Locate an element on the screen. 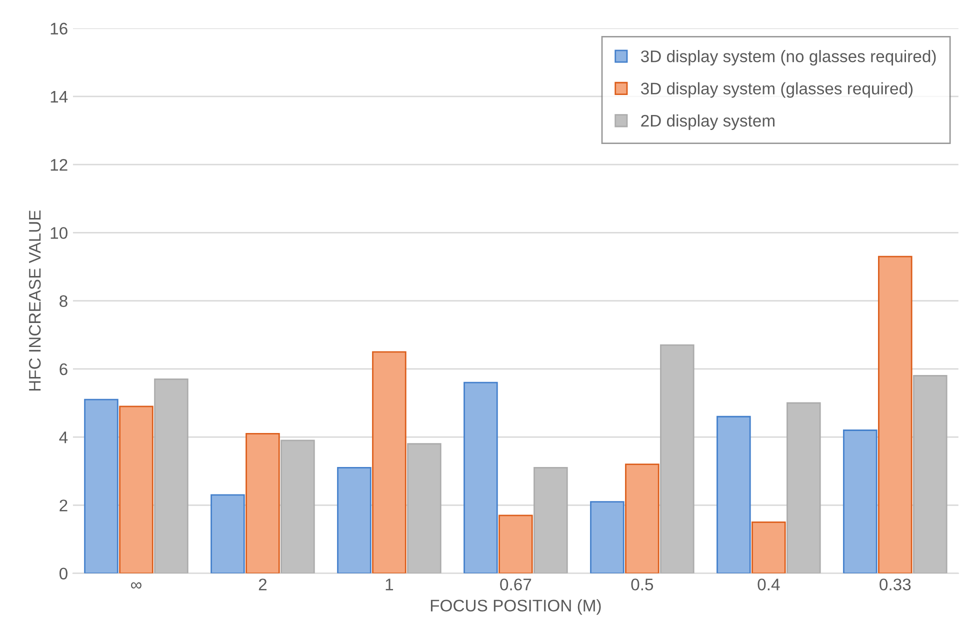 The image size is (973, 630). legend-label: 3D display system (no glasses required) is located at coordinates (788, 58).